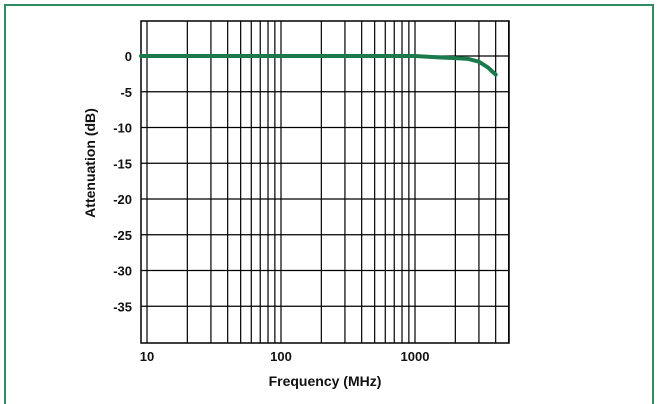 The height and width of the screenshot is (404, 662). Describe the element at coordinates (126, 92) in the screenshot. I see `y-tick-label: -5` at that location.